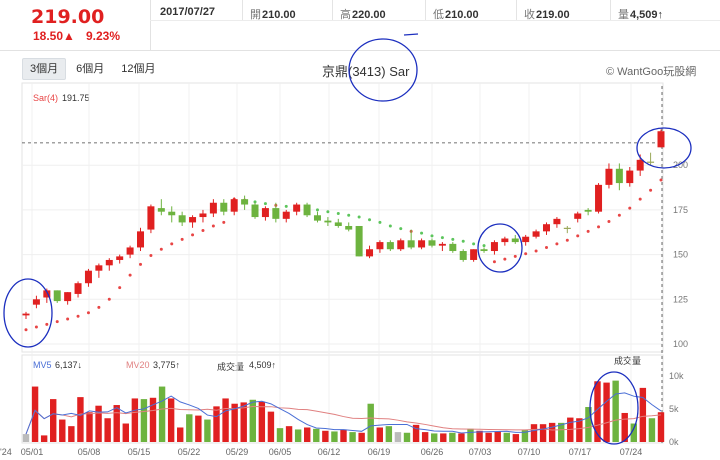 Image resolution: width=720 pixels, height=460 pixels. Describe the element at coordinates (138, 365) in the screenshot. I see `mv20-legend-label: MV20` at that location.